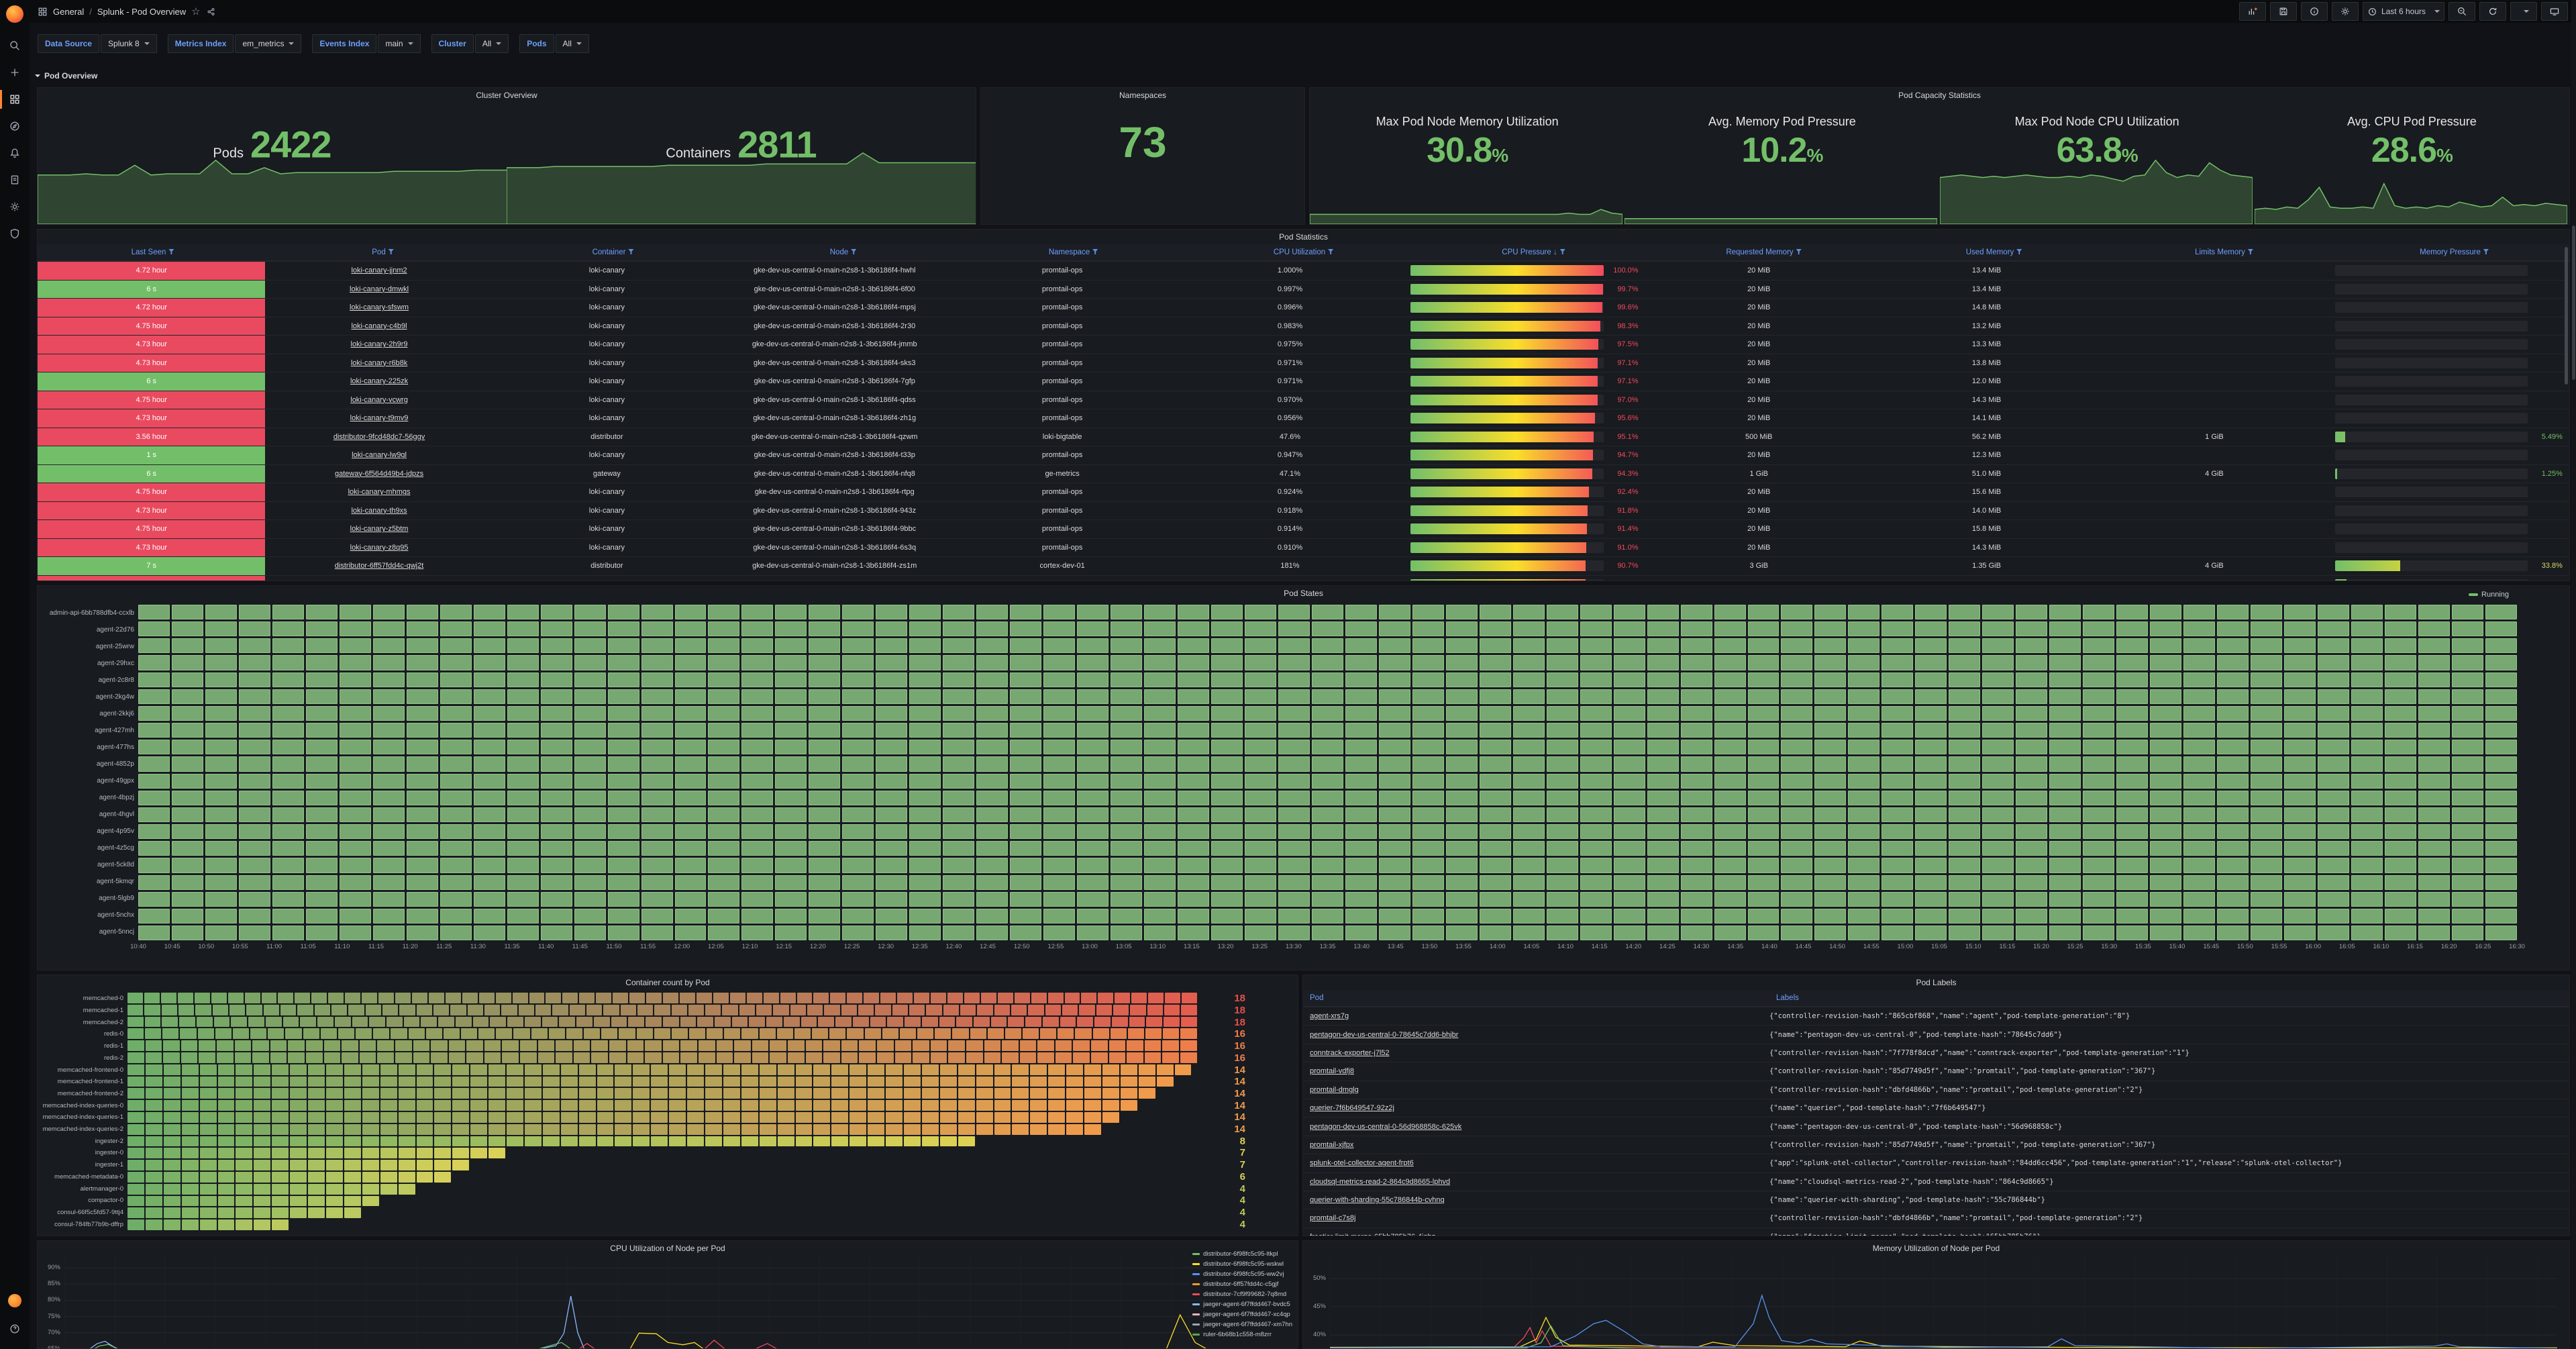 Image resolution: width=2576 pixels, height=1349 pixels. I want to click on pod-link: loki-canary-z5btm, so click(379, 529).